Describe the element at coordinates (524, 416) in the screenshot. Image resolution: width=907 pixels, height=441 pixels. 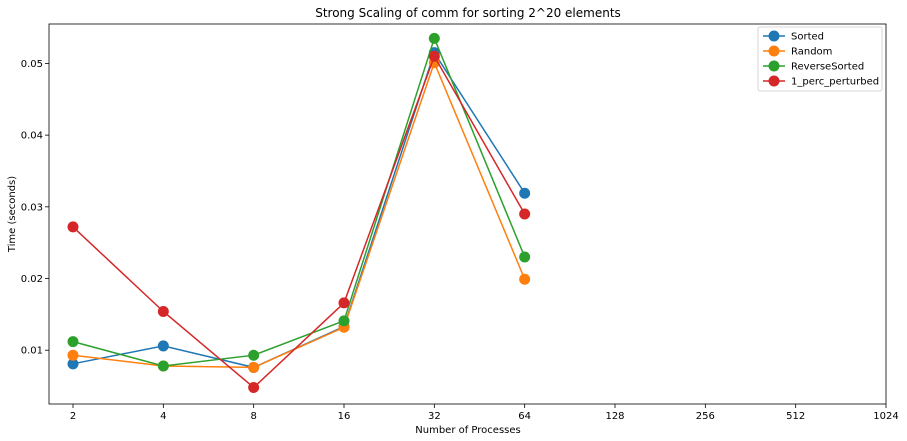
I see `x-tick-label: 64` at that location.